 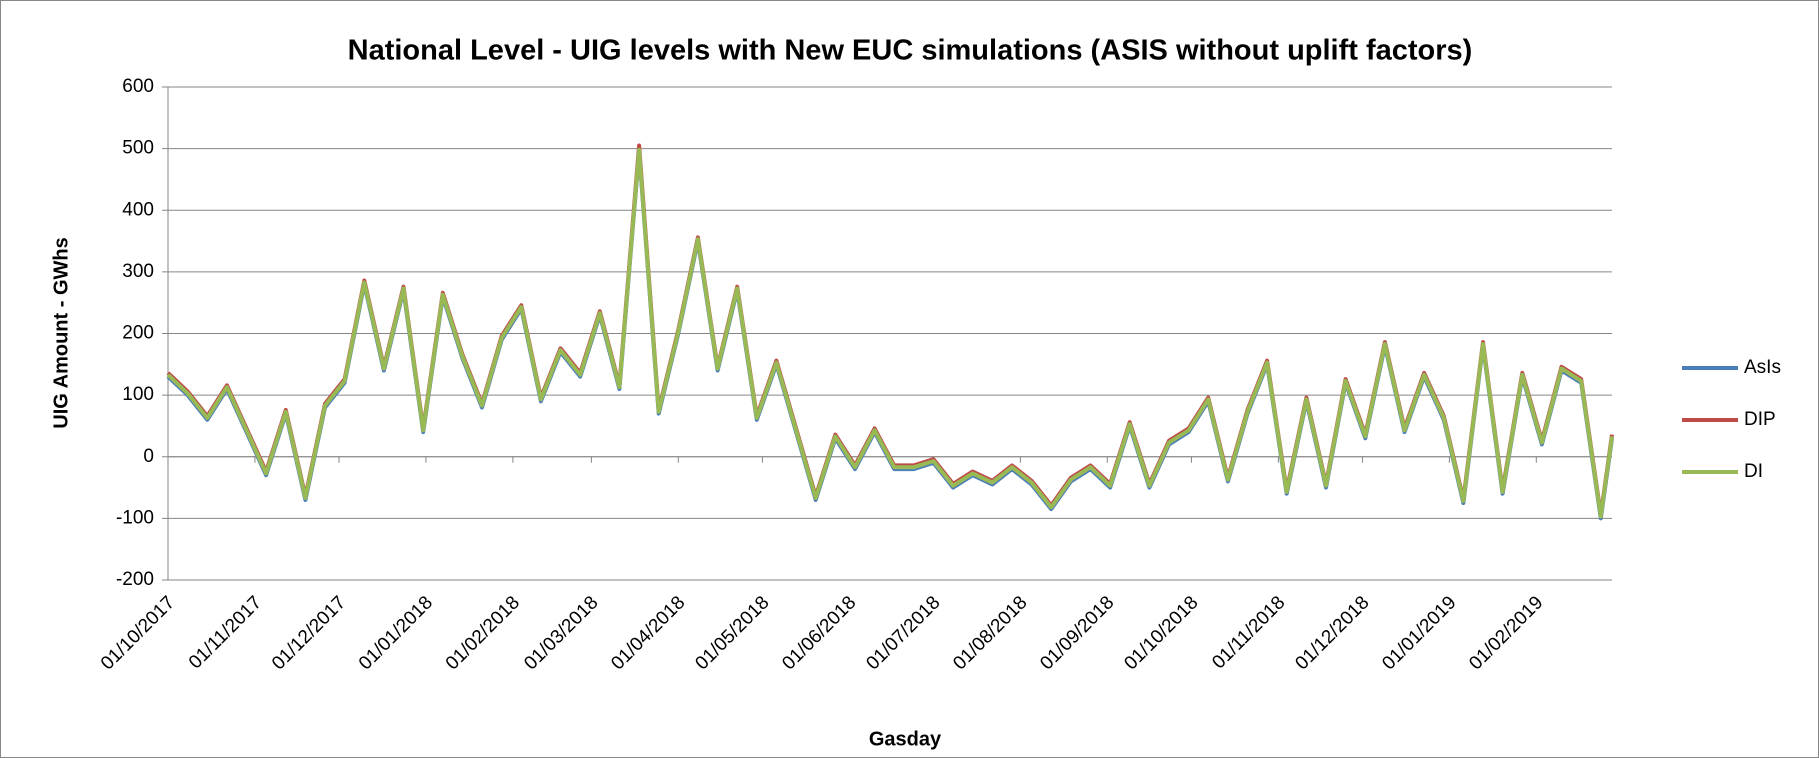 I want to click on legend-label: DI, so click(x=1753, y=471).